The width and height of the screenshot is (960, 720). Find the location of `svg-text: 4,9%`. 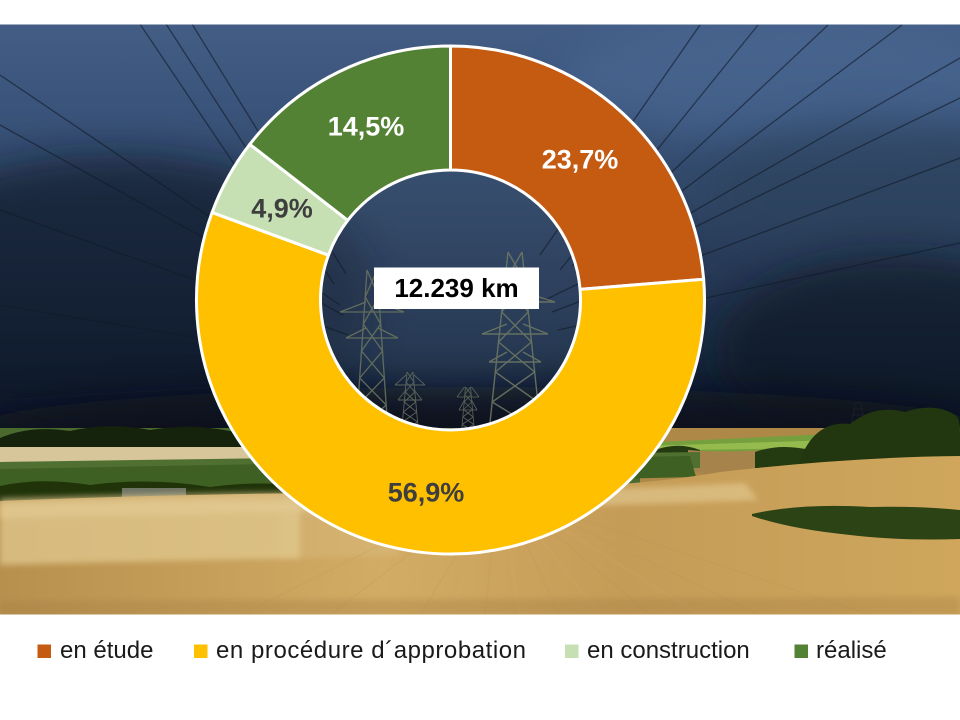

svg-text: 4,9% is located at coordinates (282, 209).